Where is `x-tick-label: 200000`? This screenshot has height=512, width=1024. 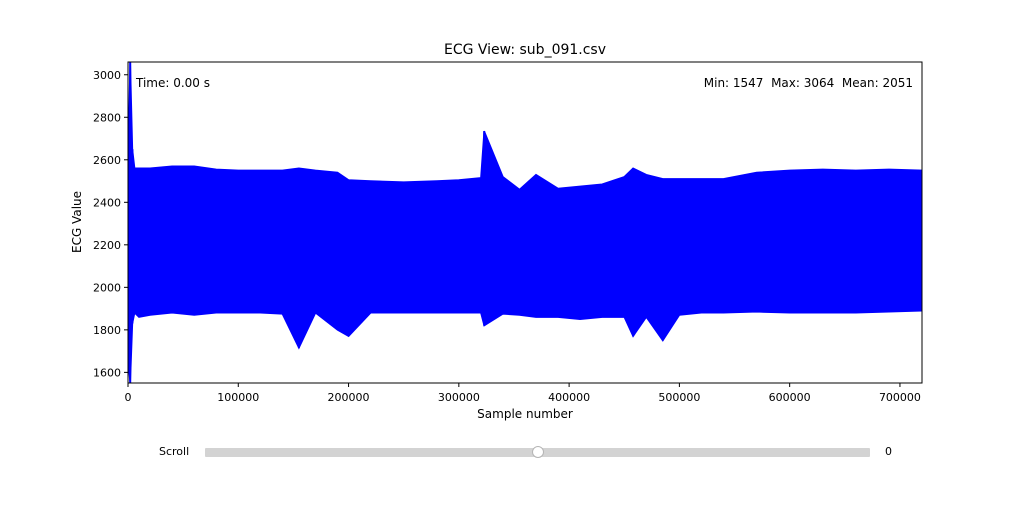 x-tick-label: 200000 is located at coordinates (349, 397).